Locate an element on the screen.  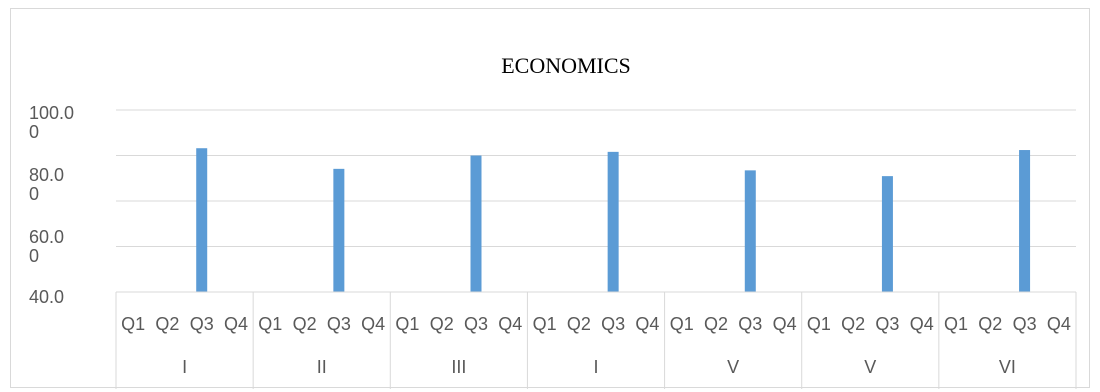
y-axis-ticks: 100.0 0 80.0 0 60.0 0 40.0 is located at coordinates (51, 205).